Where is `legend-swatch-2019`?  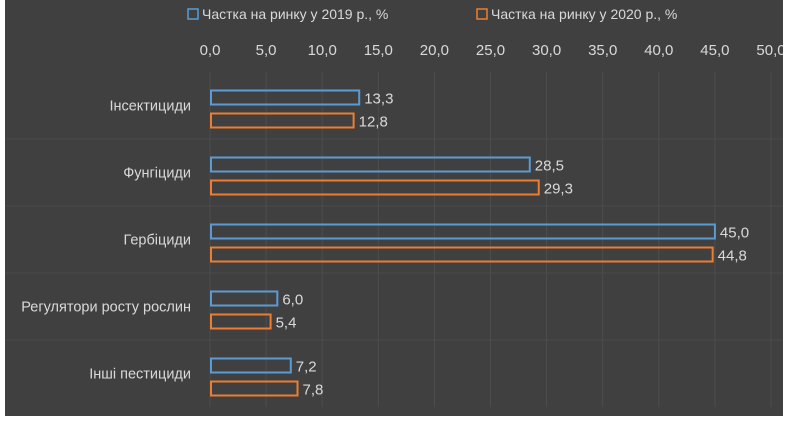
legend-swatch-2019 is located at coordinates (193, 14).